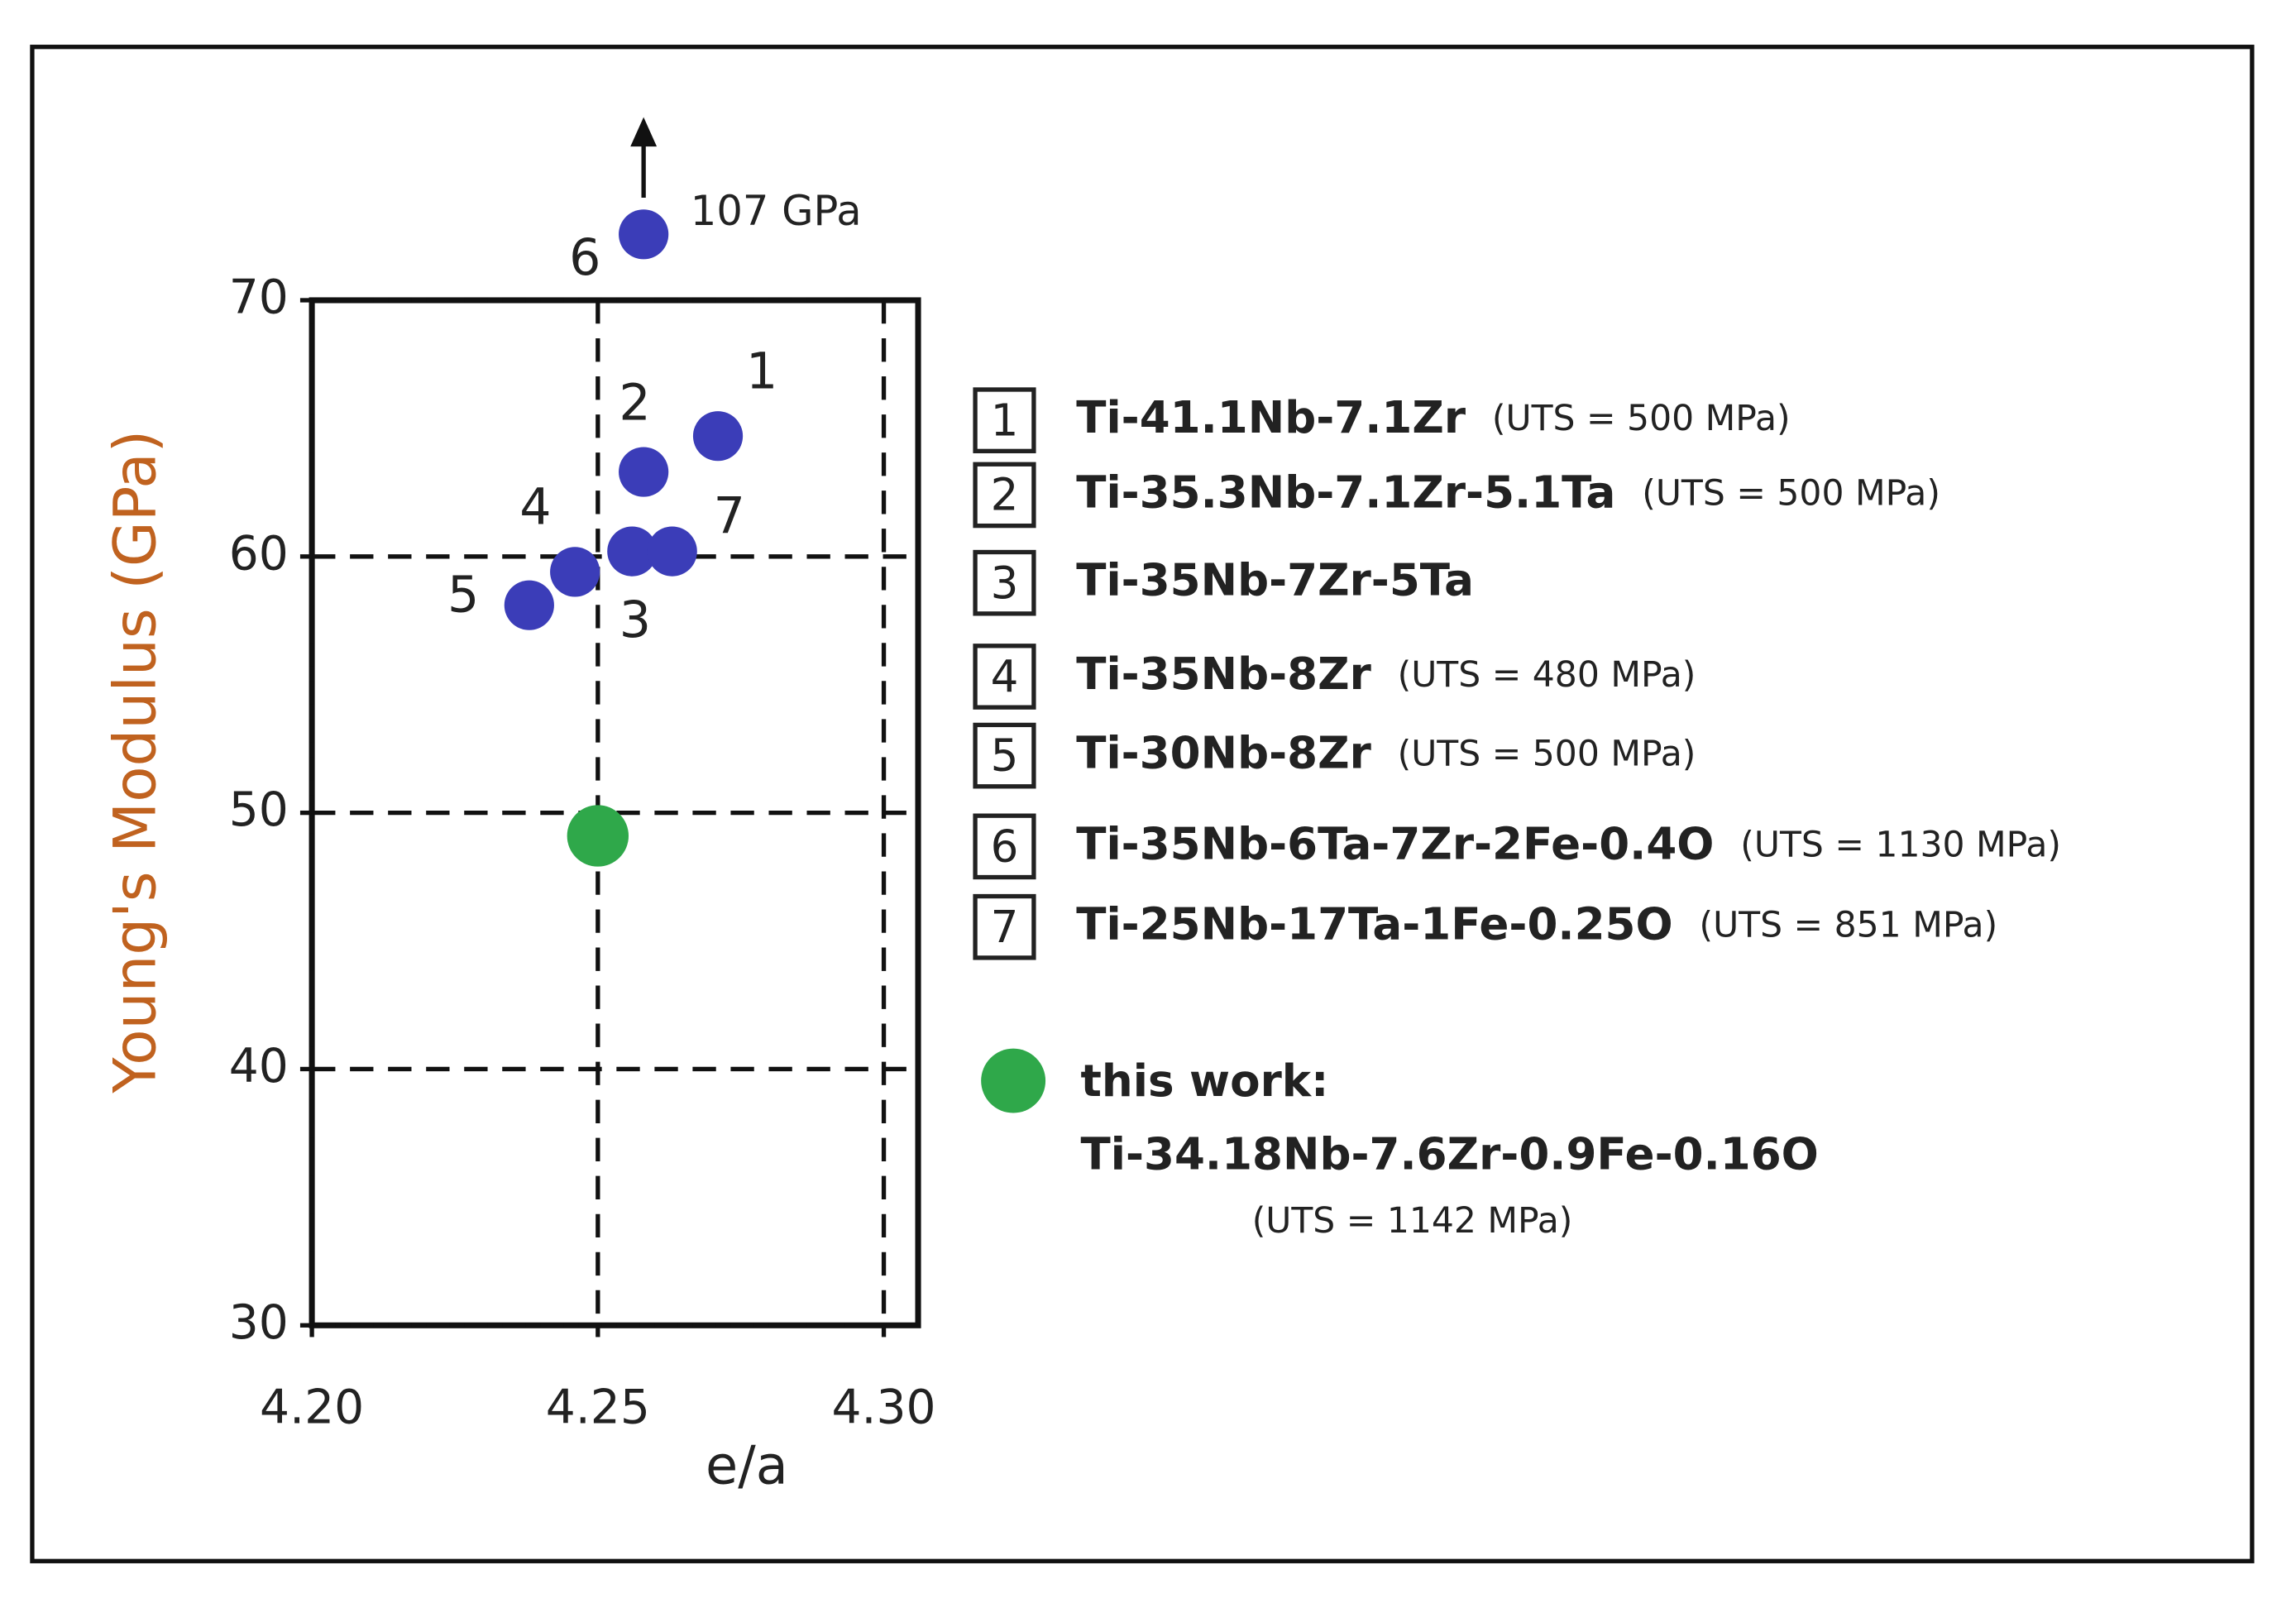  Describe the element at coordinates (644, 132) in the screenshot. I see `arrow-head` at that location.